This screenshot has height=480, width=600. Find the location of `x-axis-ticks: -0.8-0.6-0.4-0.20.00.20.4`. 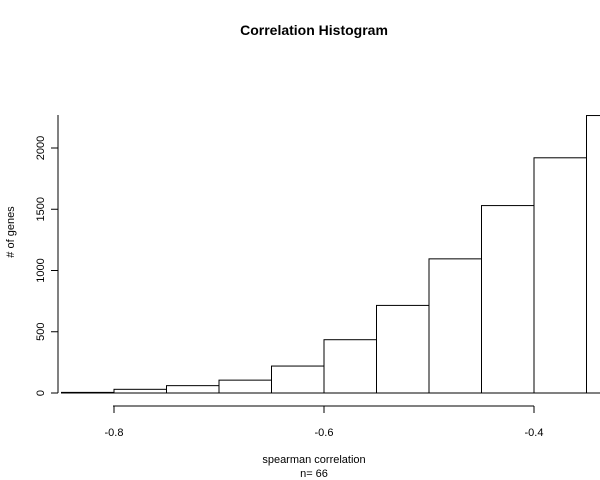

x-axis-ticks: -0.8-0.6-0.4-0.20.00.20.4 is located at coordinates (324, 422).